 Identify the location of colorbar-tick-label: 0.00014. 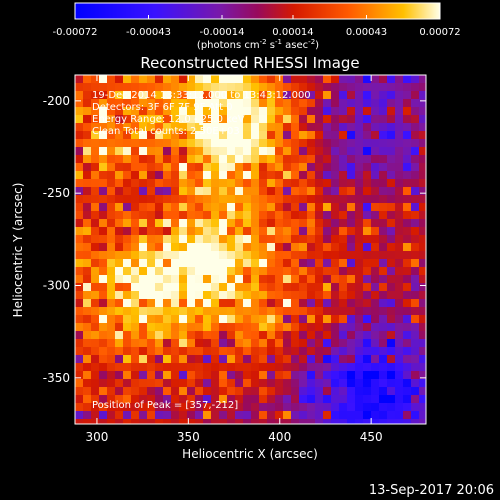
(292, 32).